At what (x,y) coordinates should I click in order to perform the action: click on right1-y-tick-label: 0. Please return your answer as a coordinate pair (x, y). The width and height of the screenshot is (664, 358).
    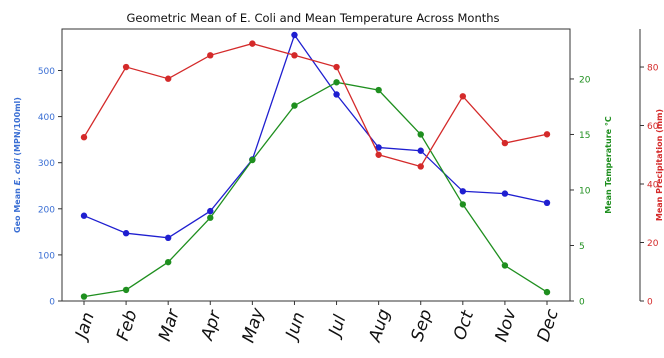
    Looking at the image, I should click on (582, 303).